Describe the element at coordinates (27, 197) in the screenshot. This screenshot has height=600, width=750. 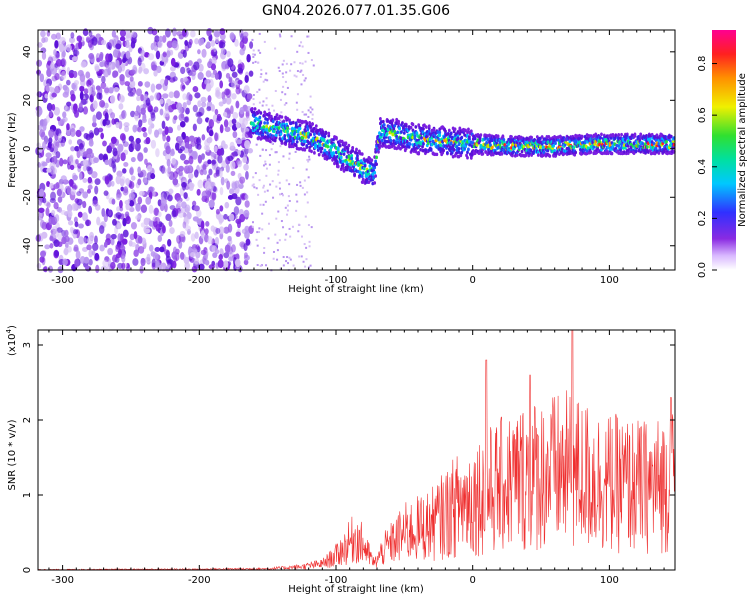
I see `y-tick-label: -20` at that location.